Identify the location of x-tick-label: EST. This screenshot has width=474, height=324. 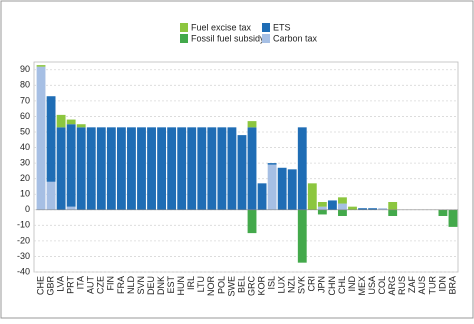
(171, 285).